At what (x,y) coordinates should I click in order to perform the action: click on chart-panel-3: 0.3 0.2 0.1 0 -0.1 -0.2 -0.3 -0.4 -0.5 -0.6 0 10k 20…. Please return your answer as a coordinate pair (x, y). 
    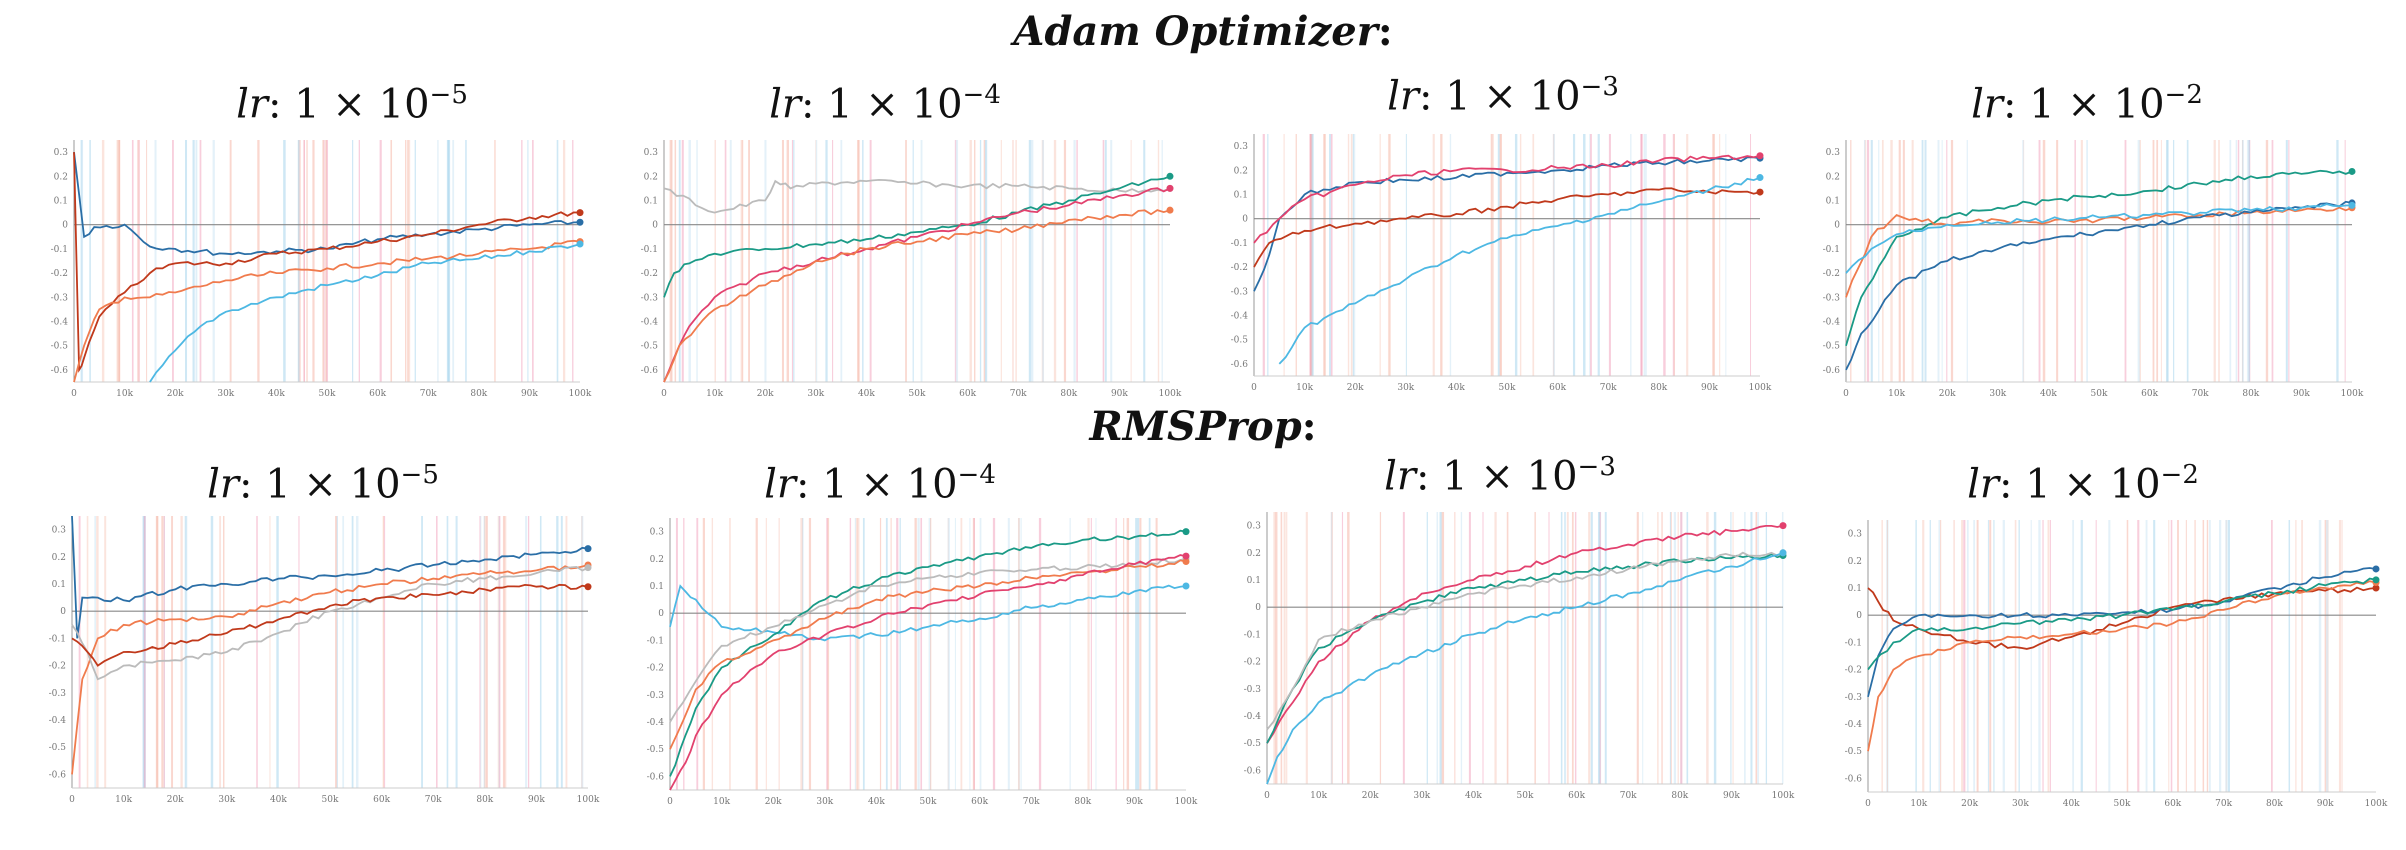
    Looking at the image, I should click on (2093, 269).